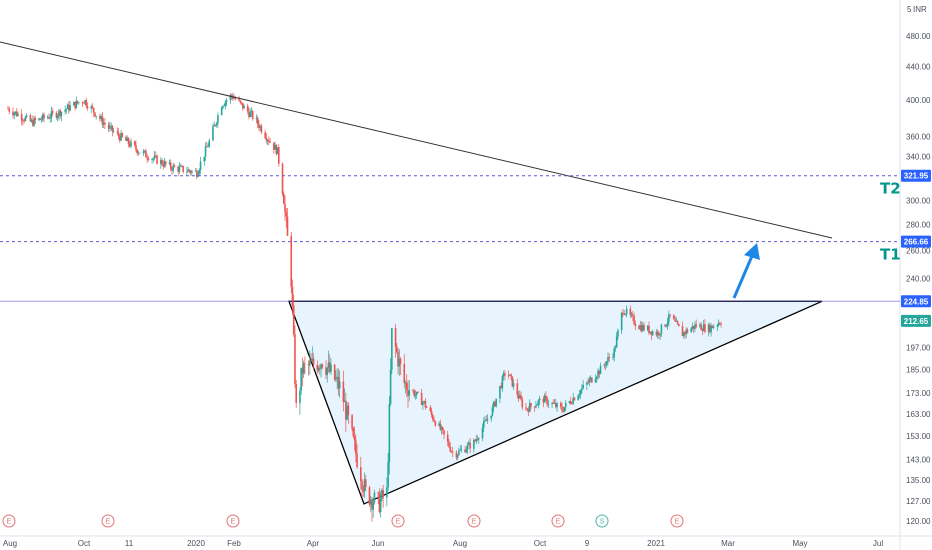 The image size is (932, 550). What do you see at coordinates (909, 9) in the screenshot?
I see `currency-prefix-label: 5` at bounding box center [909, 9].